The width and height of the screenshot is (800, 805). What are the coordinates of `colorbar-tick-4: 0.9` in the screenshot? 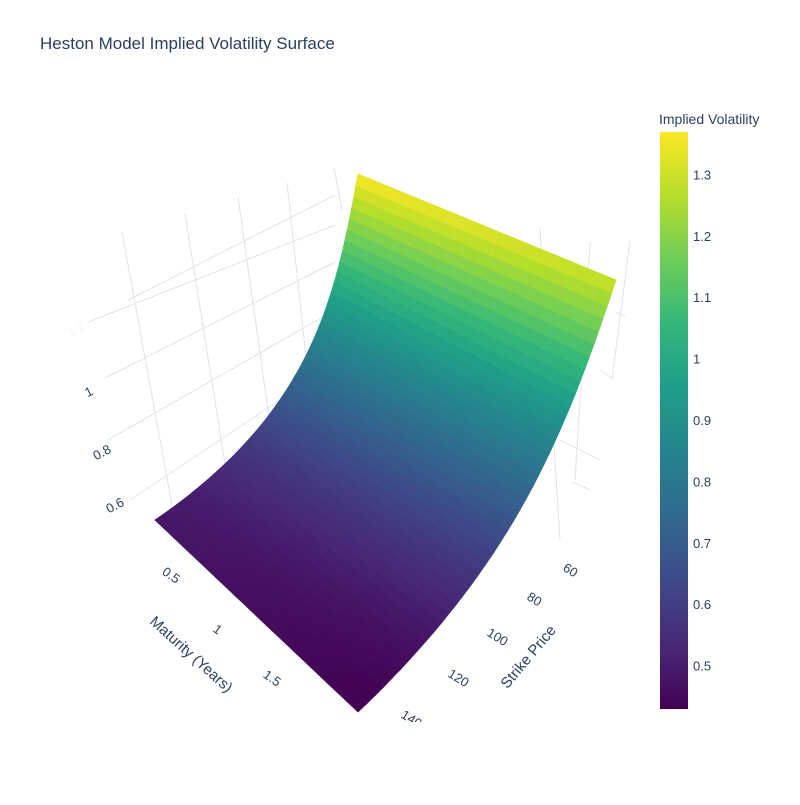 It's located at (702, 420).